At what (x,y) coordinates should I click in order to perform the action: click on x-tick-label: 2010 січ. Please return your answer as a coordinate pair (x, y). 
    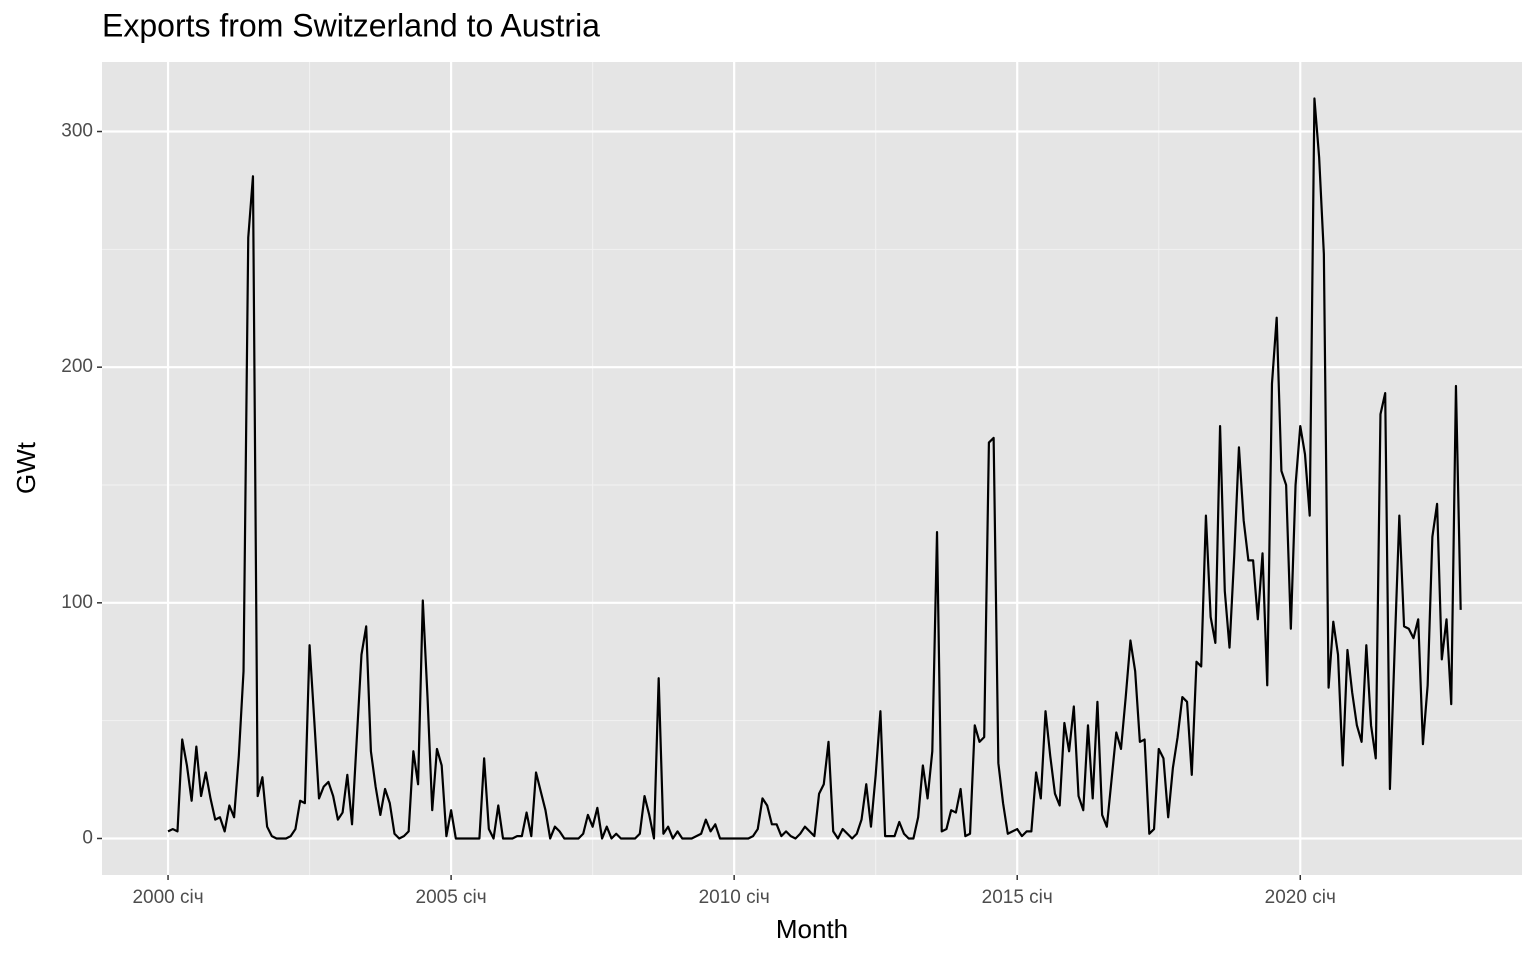
    Looking at the image, I should click on (734, 897).